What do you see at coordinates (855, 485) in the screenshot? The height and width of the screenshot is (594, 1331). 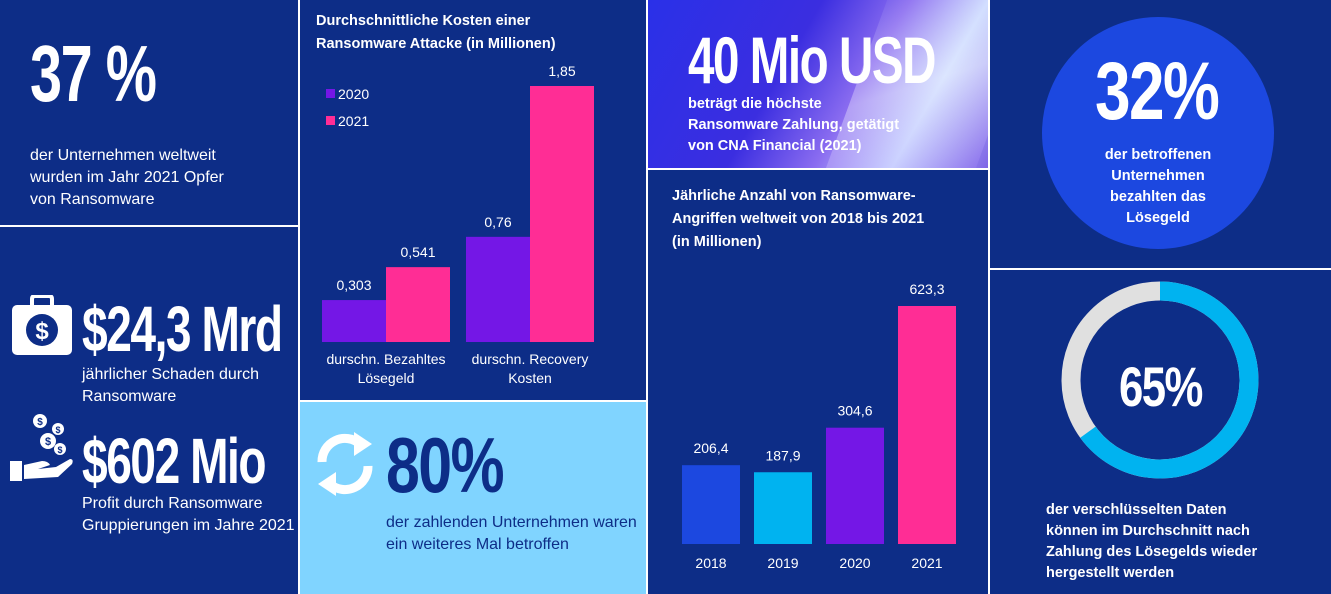 I see `bar-2020` at bounding box center [855, 485].